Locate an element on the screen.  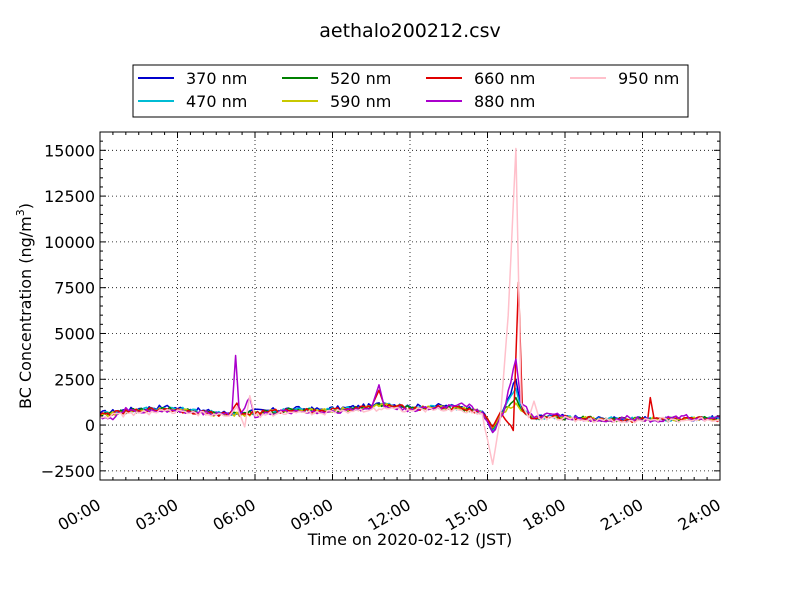
legend-box is located at coordinates (410, 91).